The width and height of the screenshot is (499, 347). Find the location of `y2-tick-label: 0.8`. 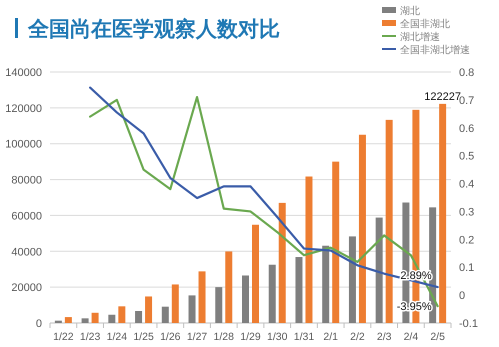

y2-tick-label: 0.8 is located at coordinates (466, 73).